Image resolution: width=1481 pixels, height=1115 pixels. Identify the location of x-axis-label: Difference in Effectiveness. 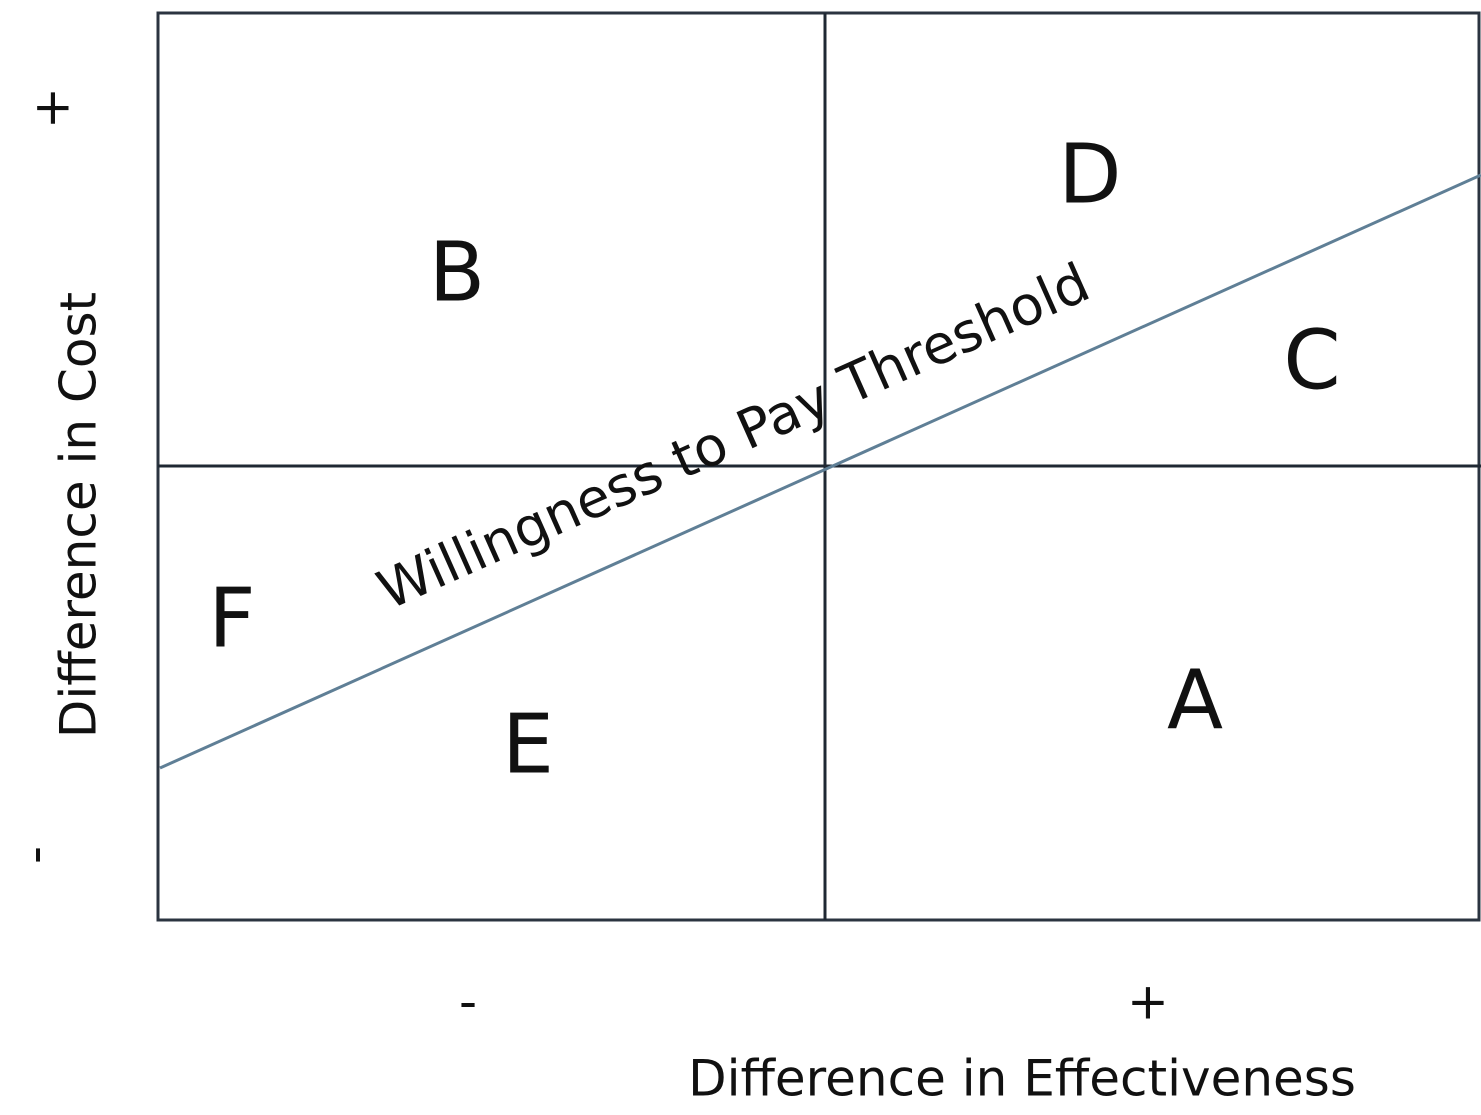
(1022, 1079).